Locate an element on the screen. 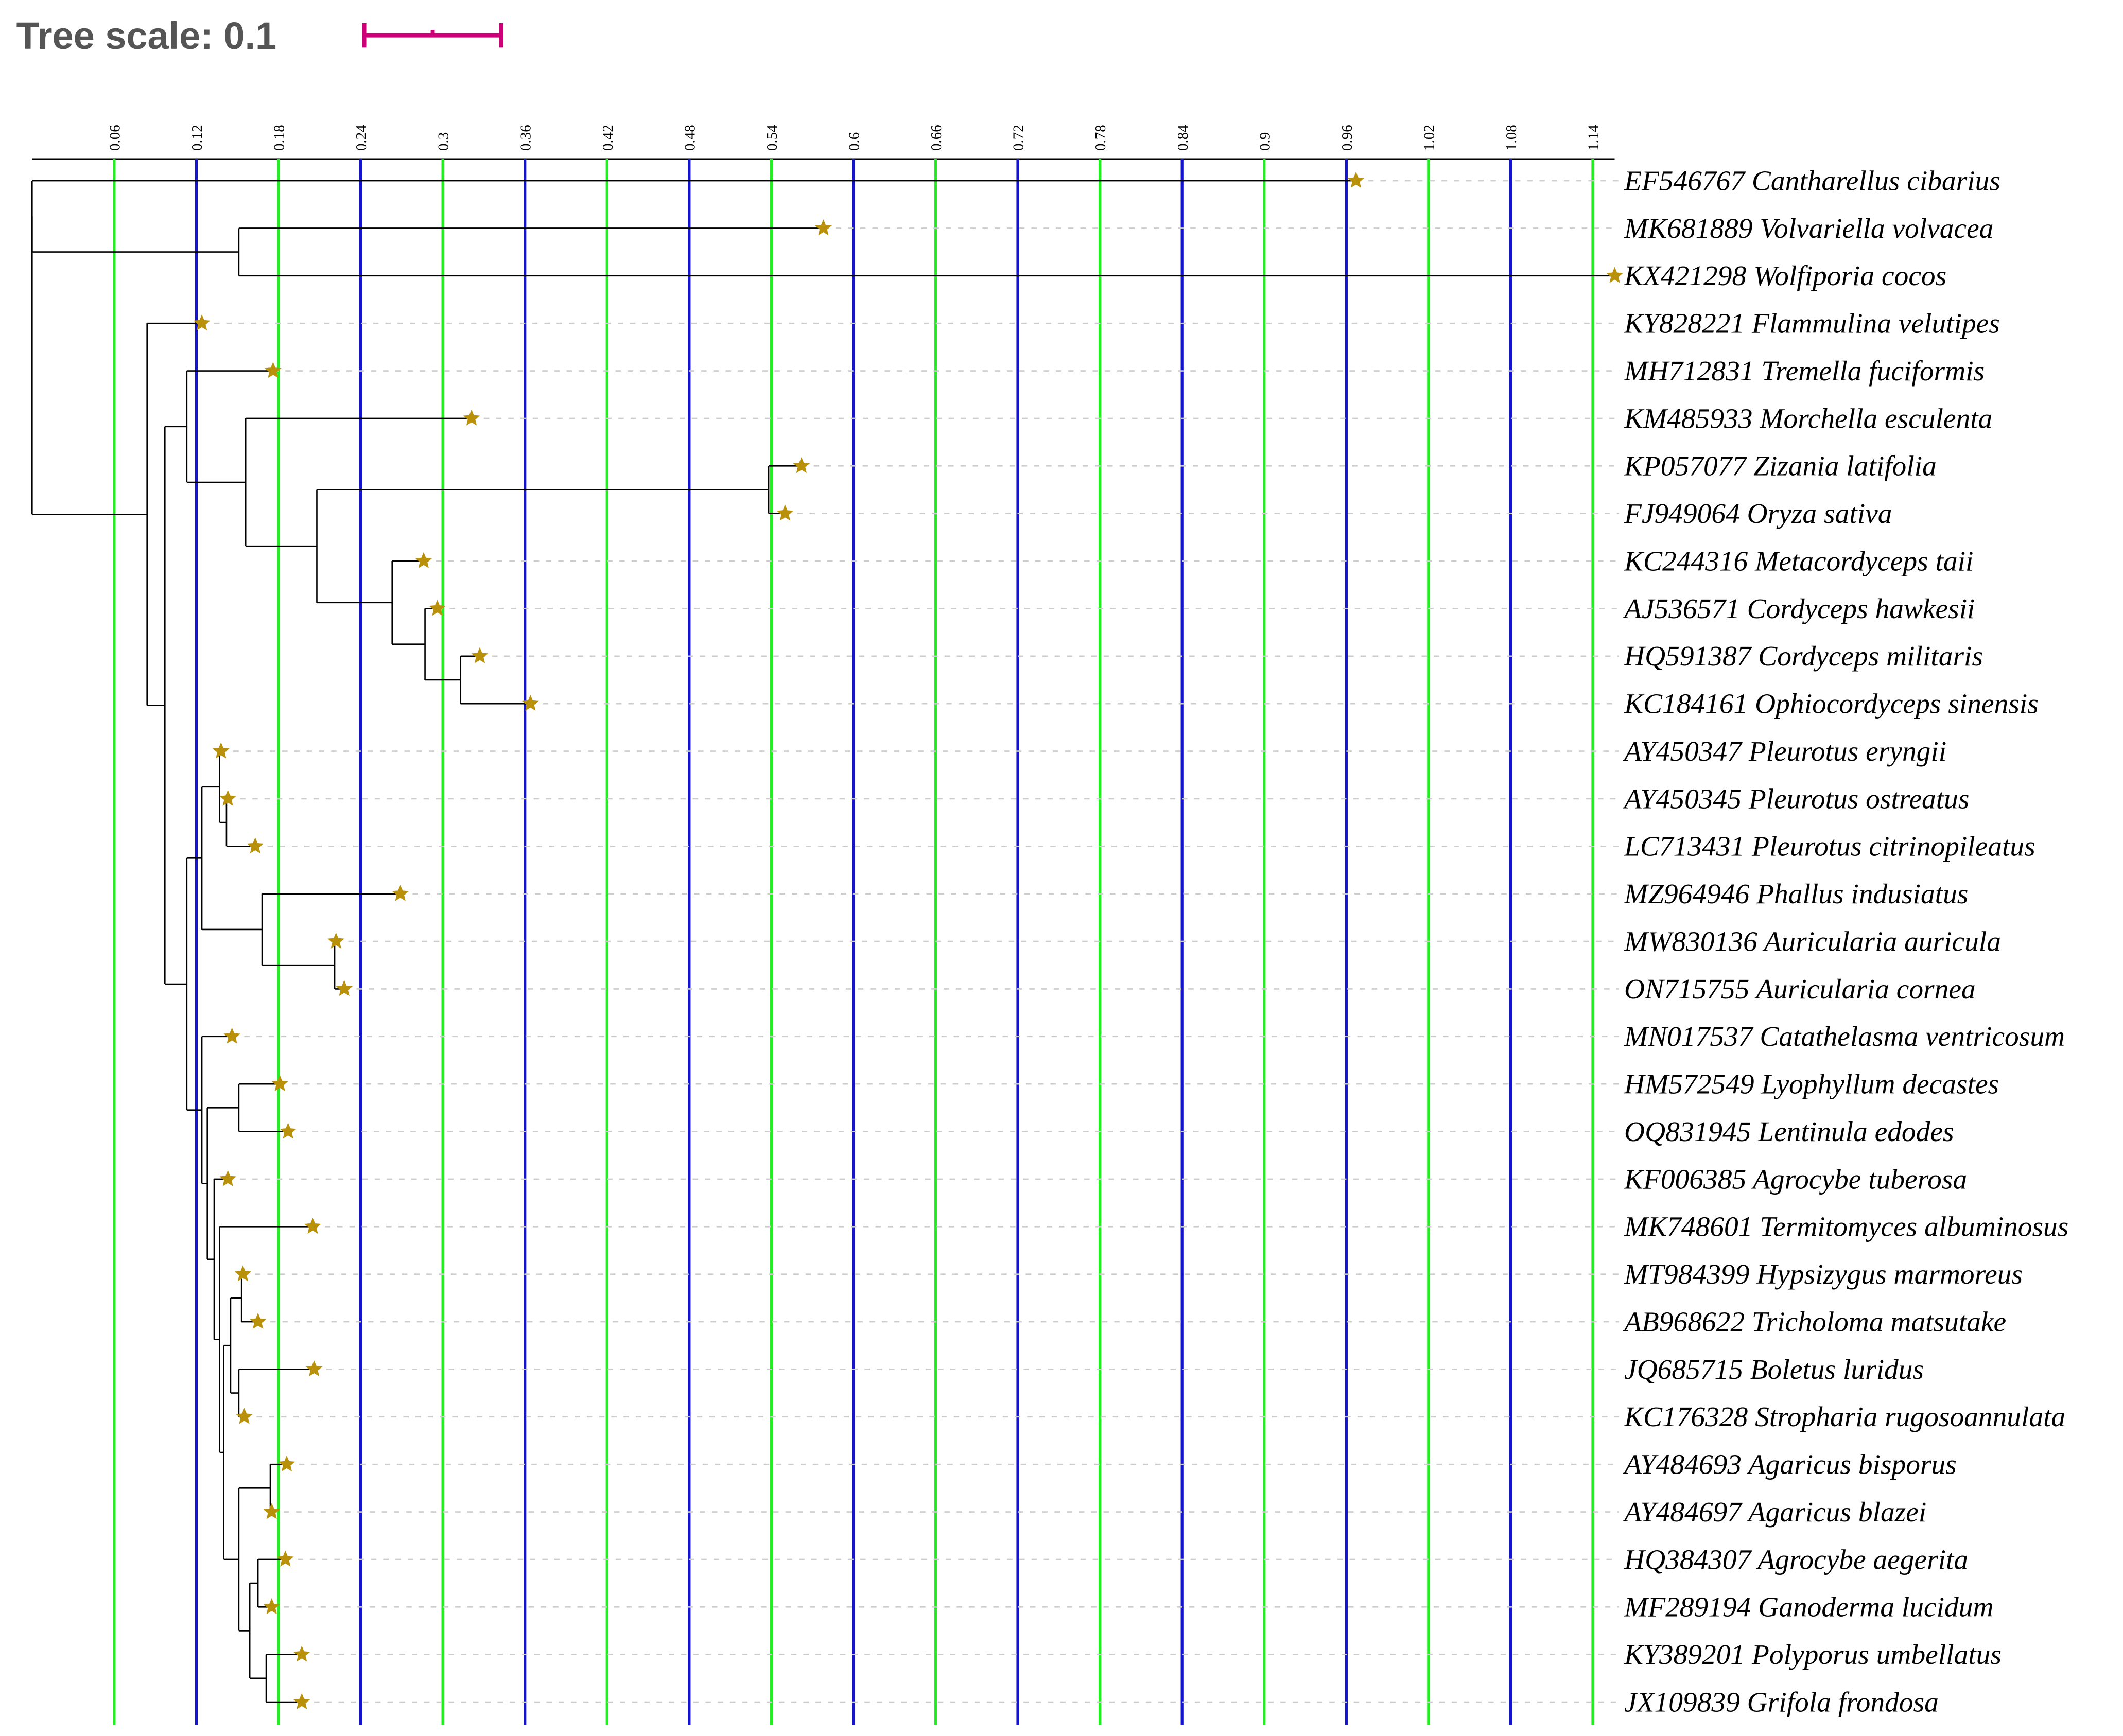  x-tick-label: 0.18 is located at coordinates (279, 138).